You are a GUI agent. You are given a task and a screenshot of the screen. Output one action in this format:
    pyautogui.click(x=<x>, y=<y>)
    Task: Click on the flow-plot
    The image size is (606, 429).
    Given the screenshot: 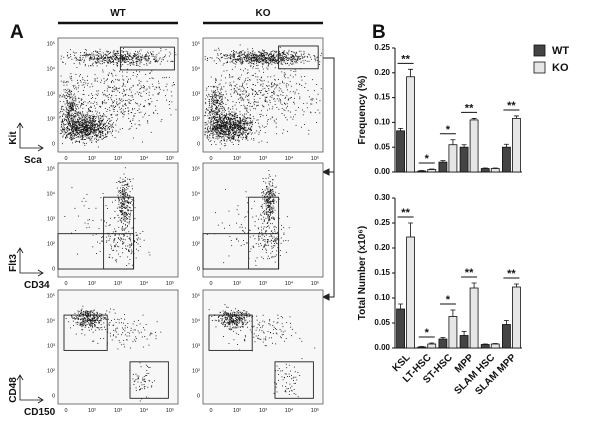 What is the action you would take?
    pyautogui.click(x=263, y=220)
    